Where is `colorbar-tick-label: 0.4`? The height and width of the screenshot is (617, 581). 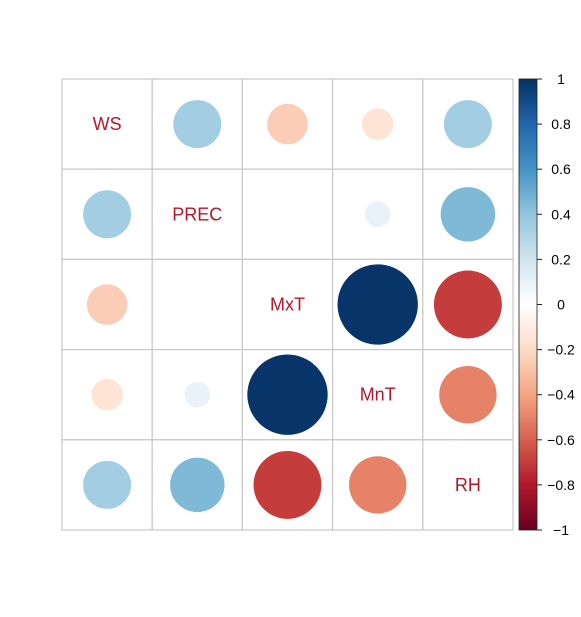 colorbar-tick-label: 0.4 is located at coordinates (561, 214).